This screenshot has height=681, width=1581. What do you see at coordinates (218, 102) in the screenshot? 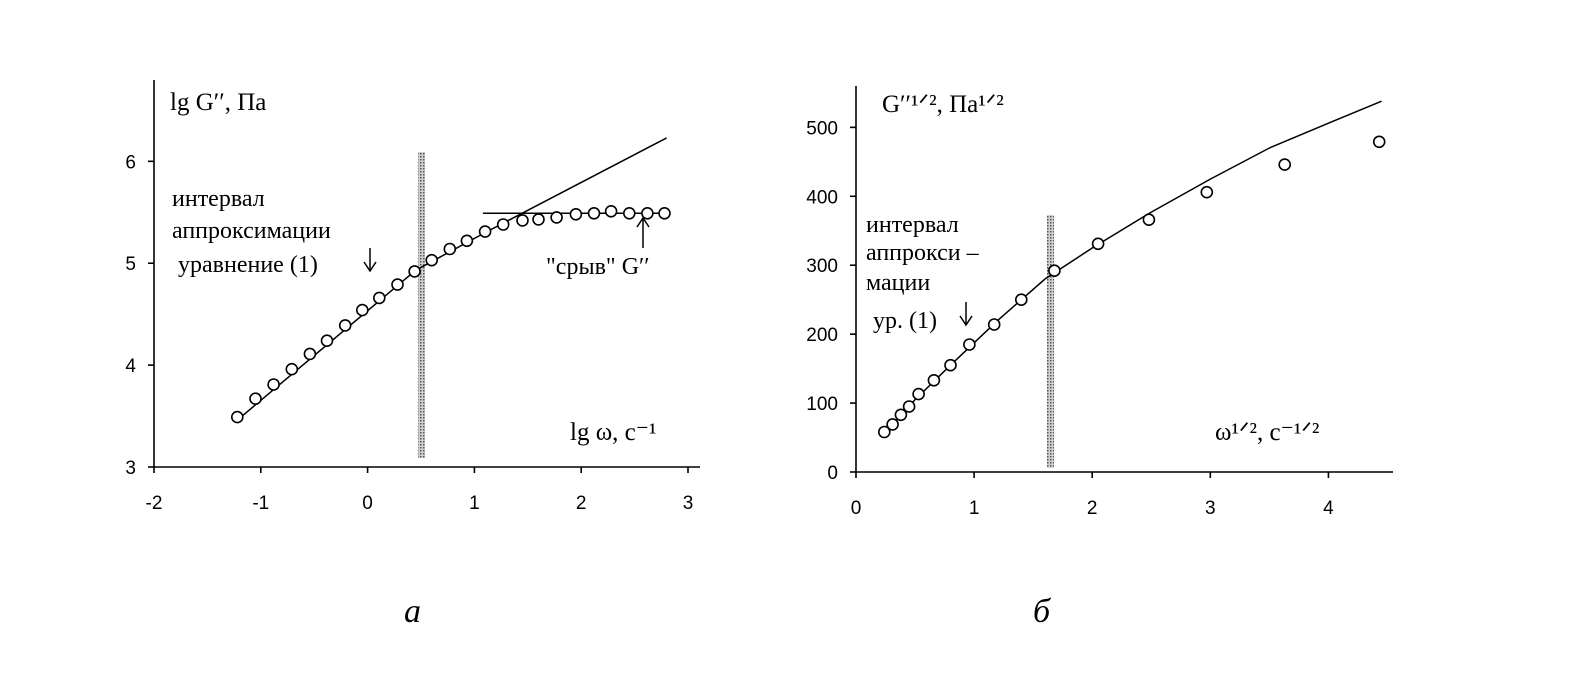
I see `y-axis-label-a: lg G′′, Па` at bounding box center [218, 102].